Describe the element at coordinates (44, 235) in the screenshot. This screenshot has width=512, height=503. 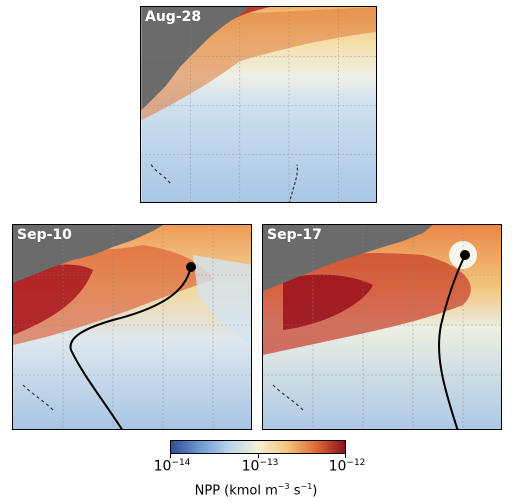
I see `panel-date-label: Sep-10` at that location.